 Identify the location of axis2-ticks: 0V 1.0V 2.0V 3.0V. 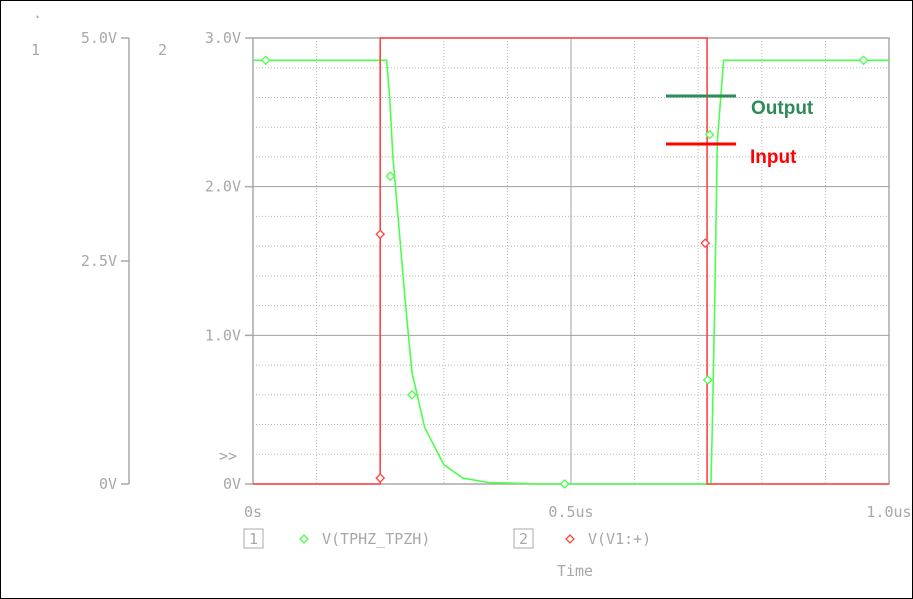
(229, 261).